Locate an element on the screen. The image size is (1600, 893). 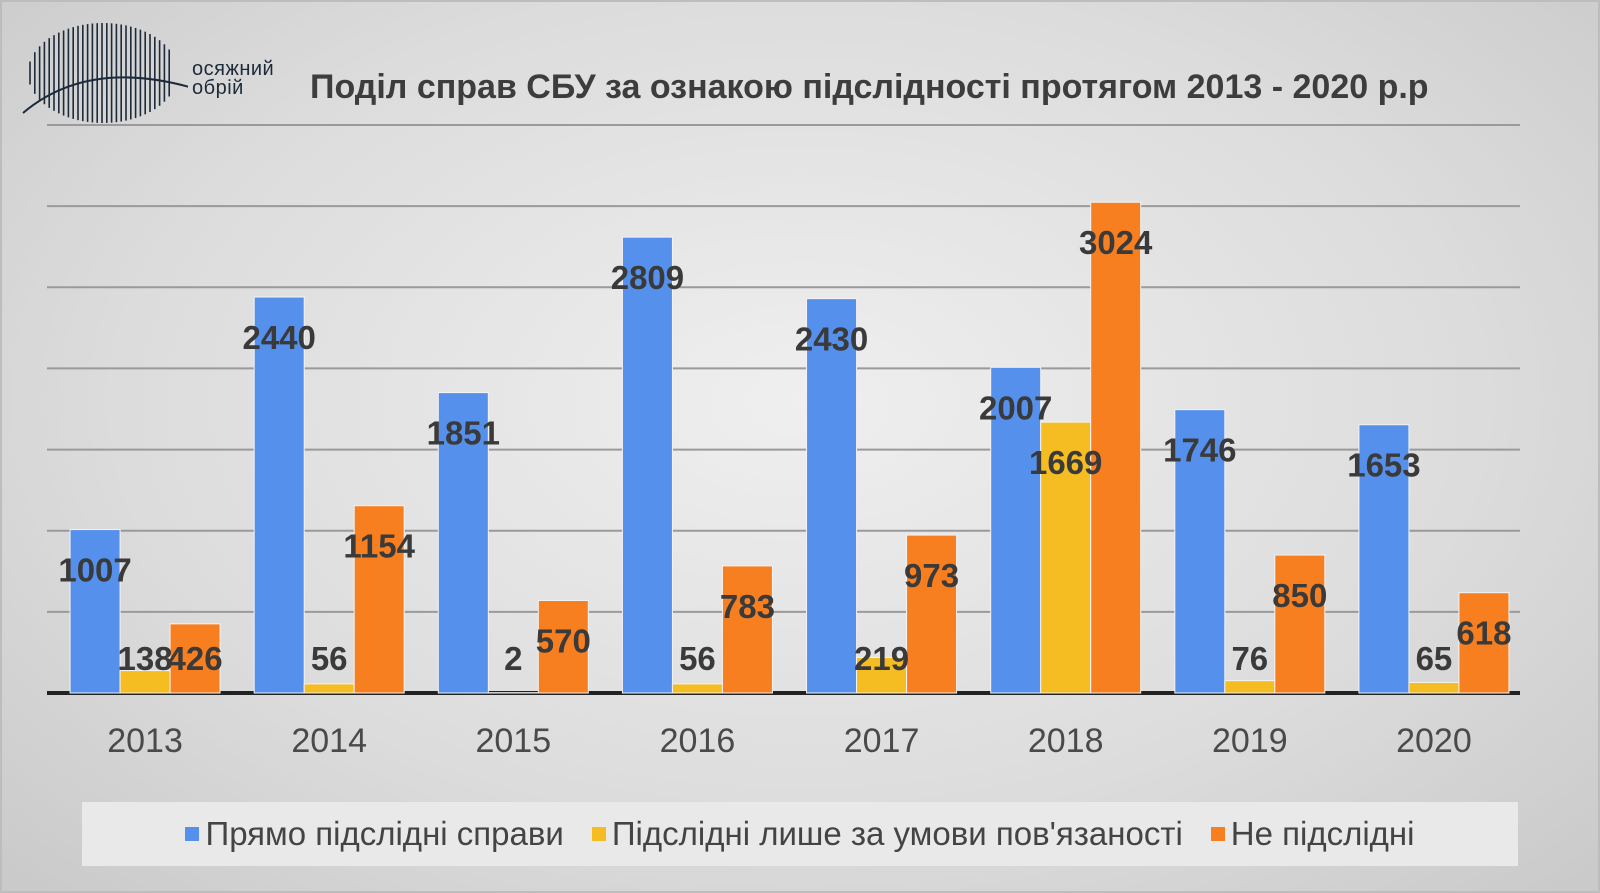
data-label: 3024 is located at coordinates (1116, 242).